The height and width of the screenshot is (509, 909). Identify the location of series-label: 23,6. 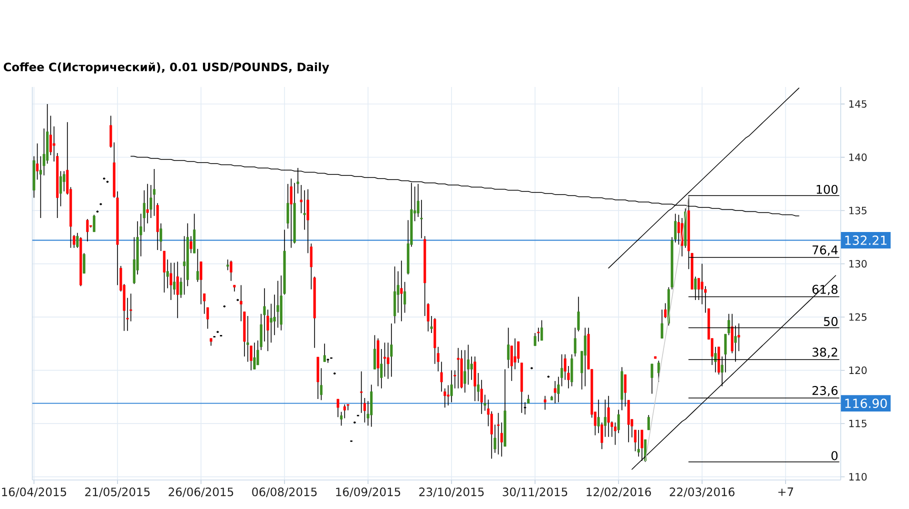
(825, 391).